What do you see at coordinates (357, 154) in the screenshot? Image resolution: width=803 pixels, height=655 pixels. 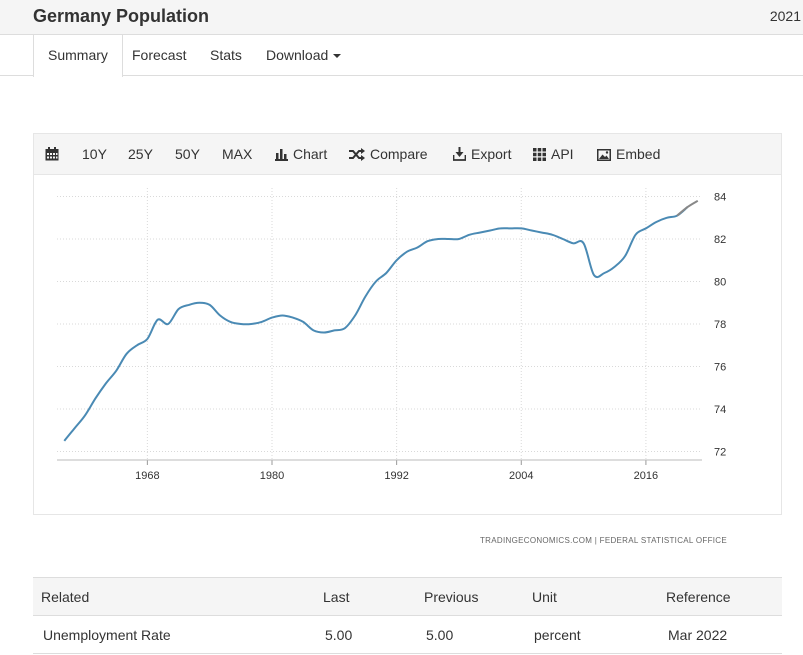 I see `shuffle-icon` at bounding box center [357, 154].